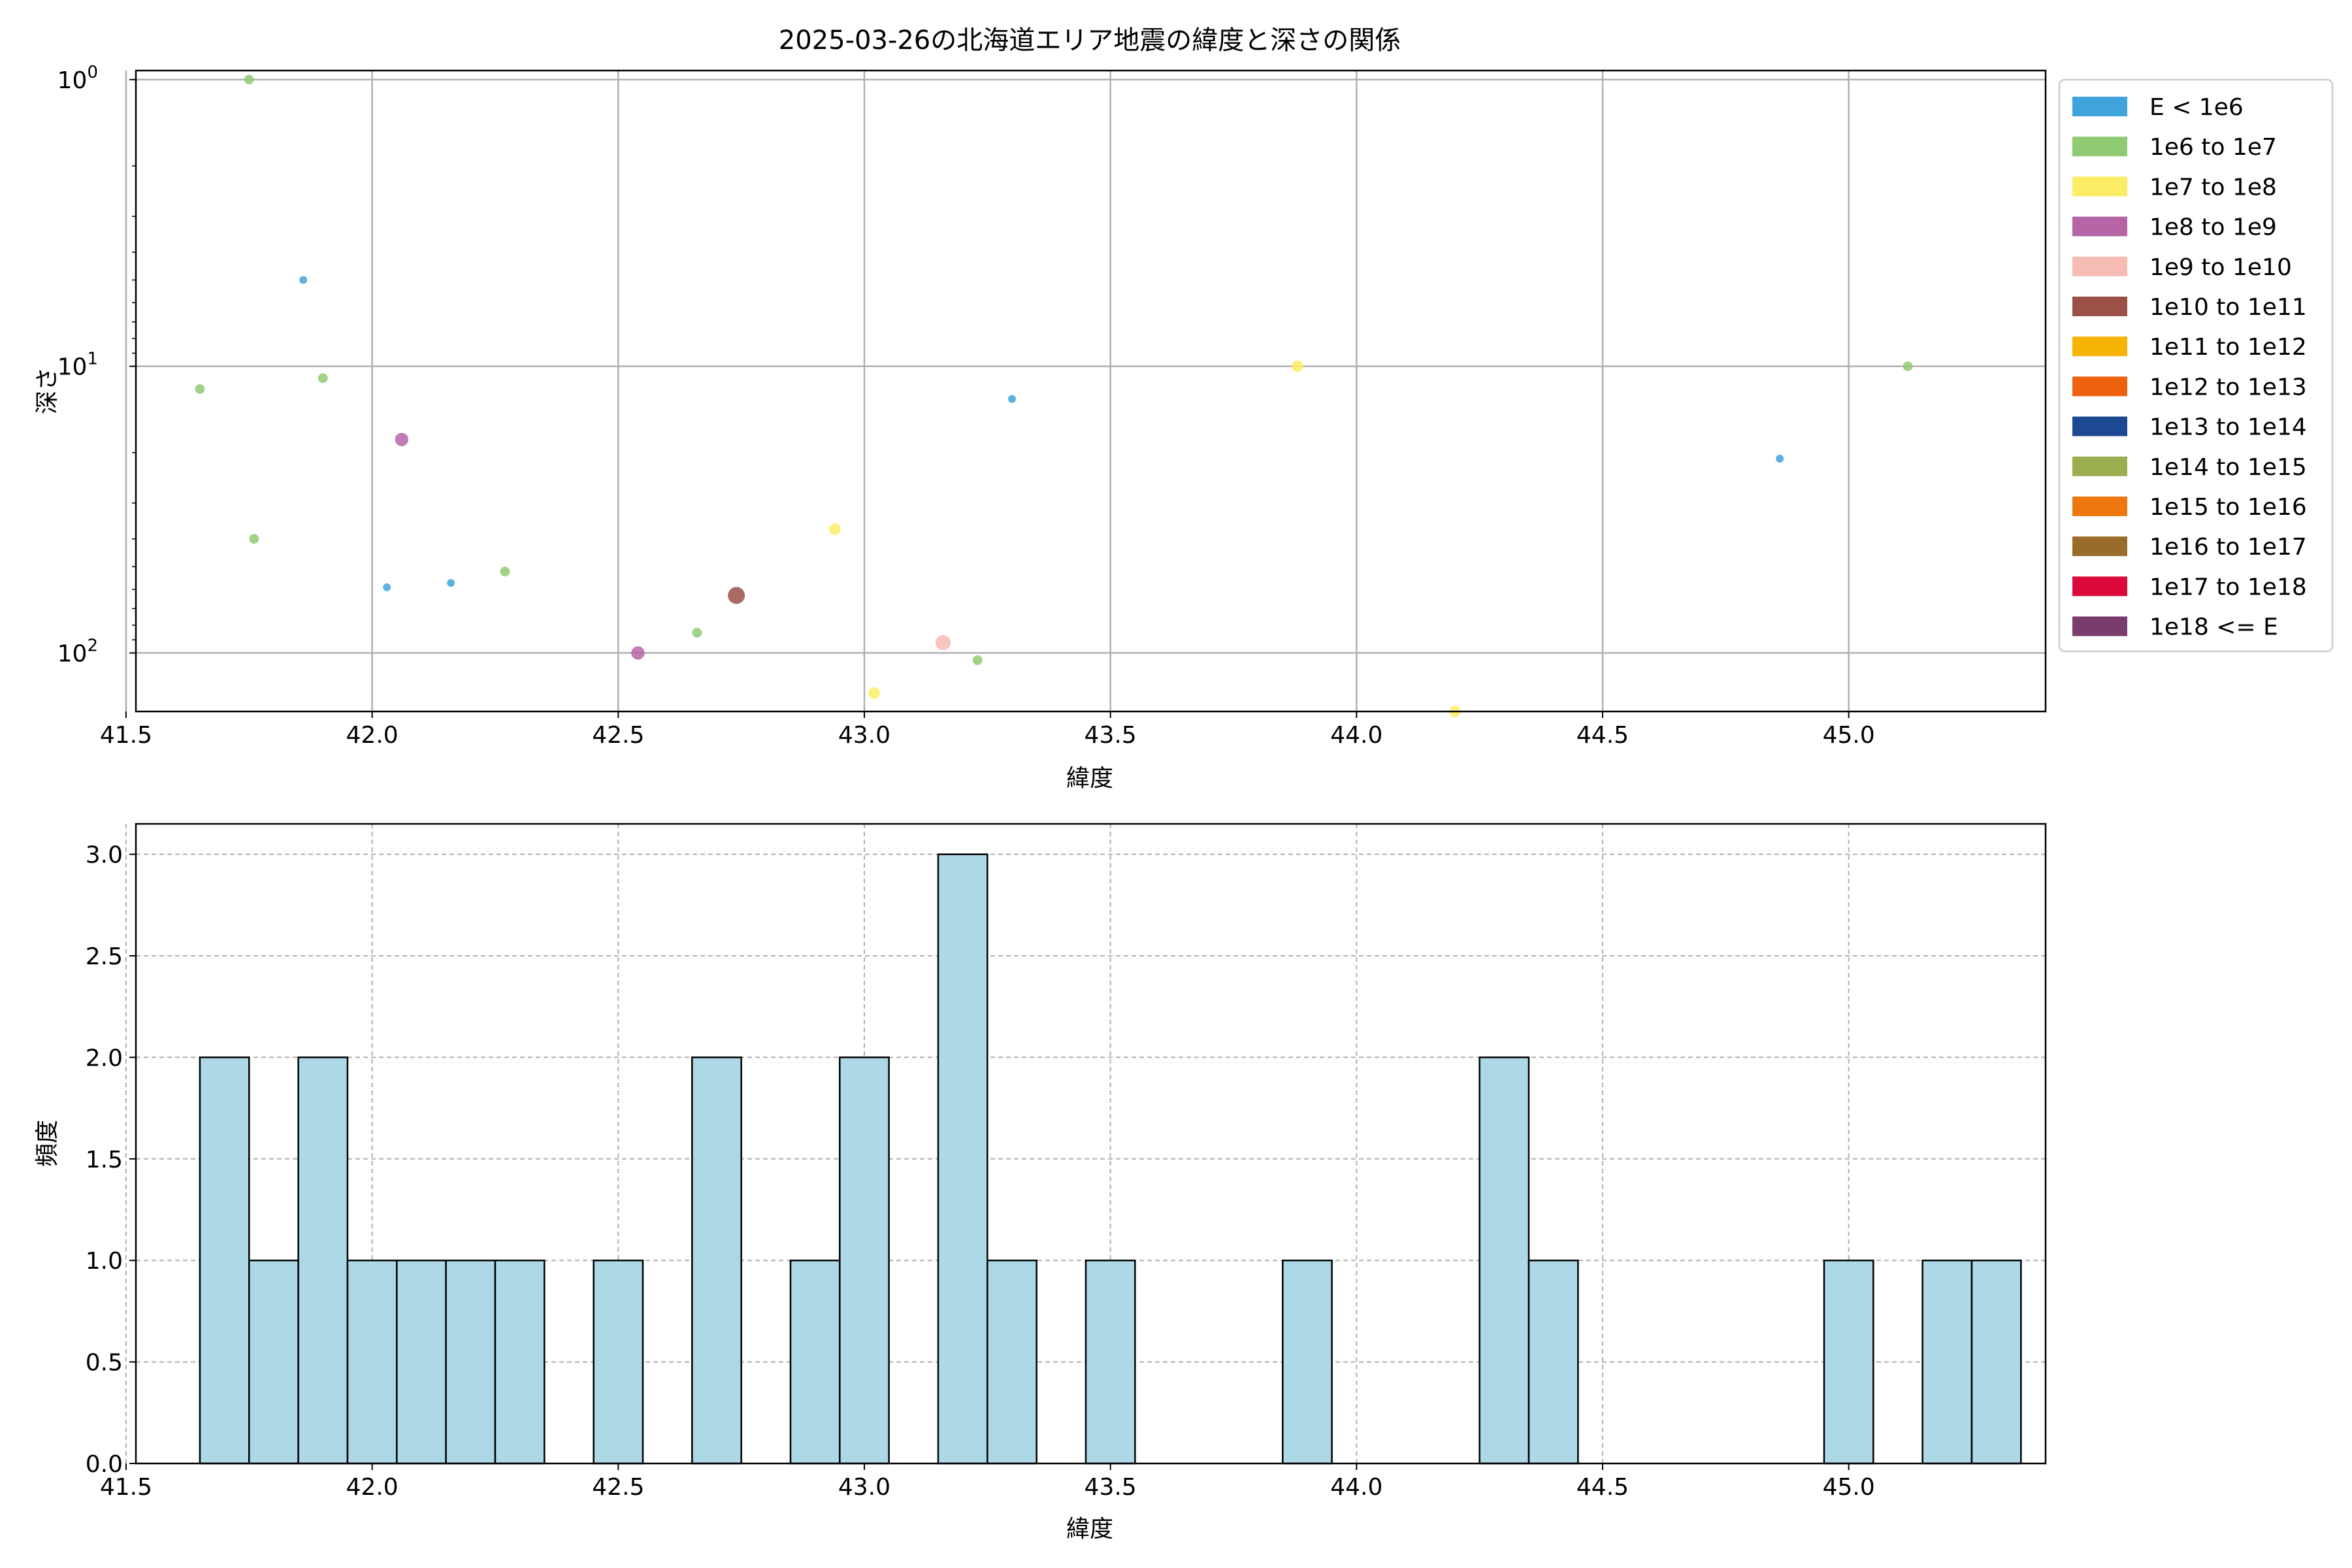  I want to click on legend-label: 1e13 to 1e14, so click(2228, 427).